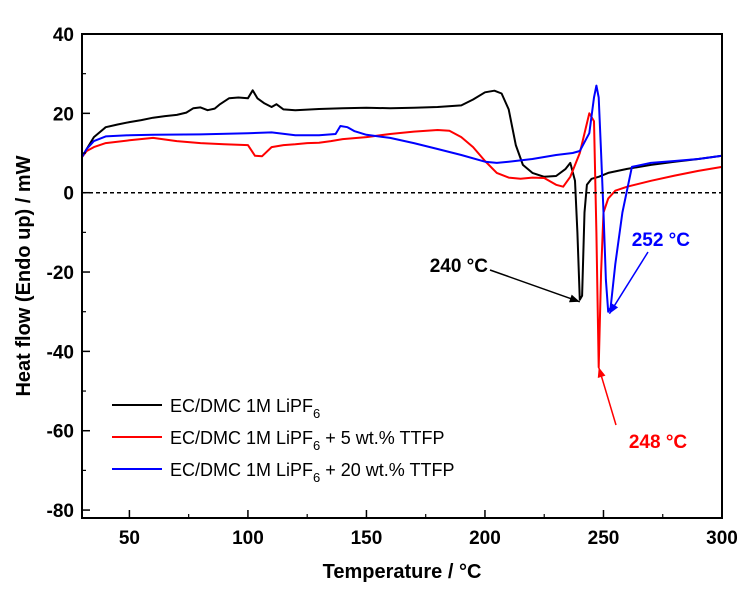  I want to click on y-axis-title: Heat flow (Endo up) / mW, so click(24, 275).